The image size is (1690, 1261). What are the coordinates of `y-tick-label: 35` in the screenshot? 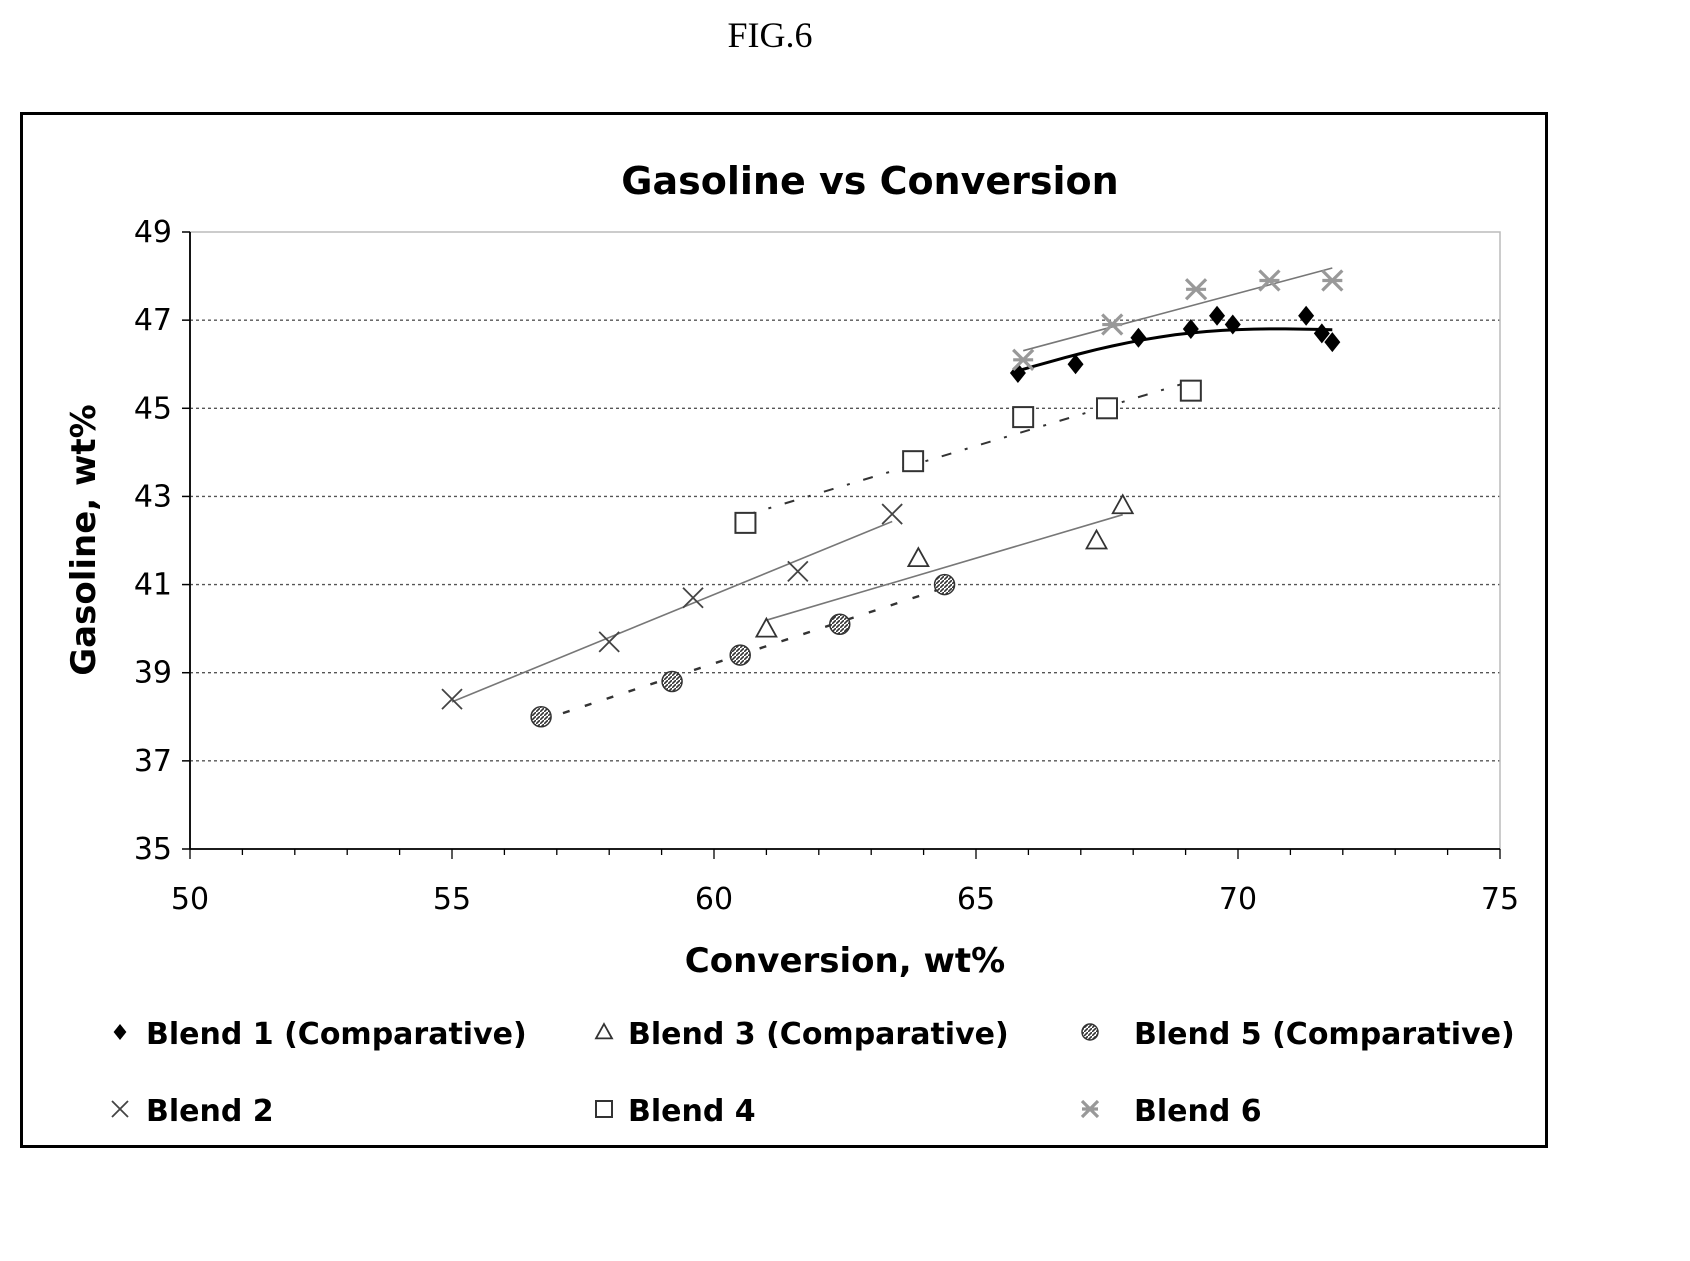 It's located at (153, 849).